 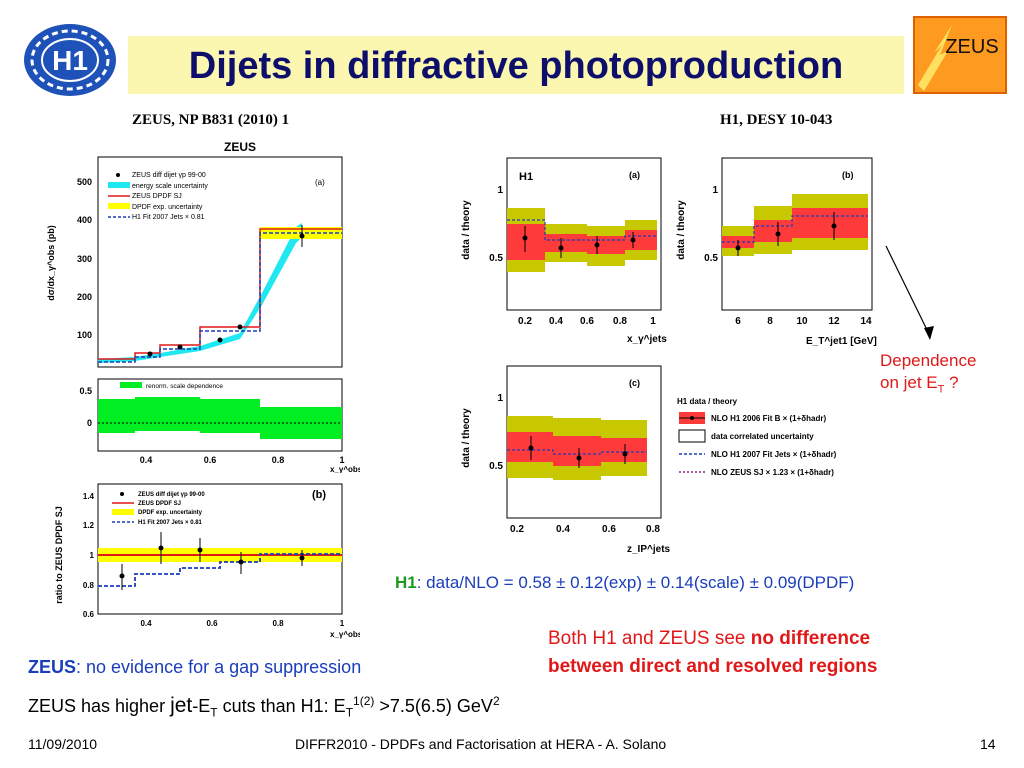 What do you see at coordinates (89, 423) in the screenshot?
I see `svg-text: 0` at bounding box center [89, 423].